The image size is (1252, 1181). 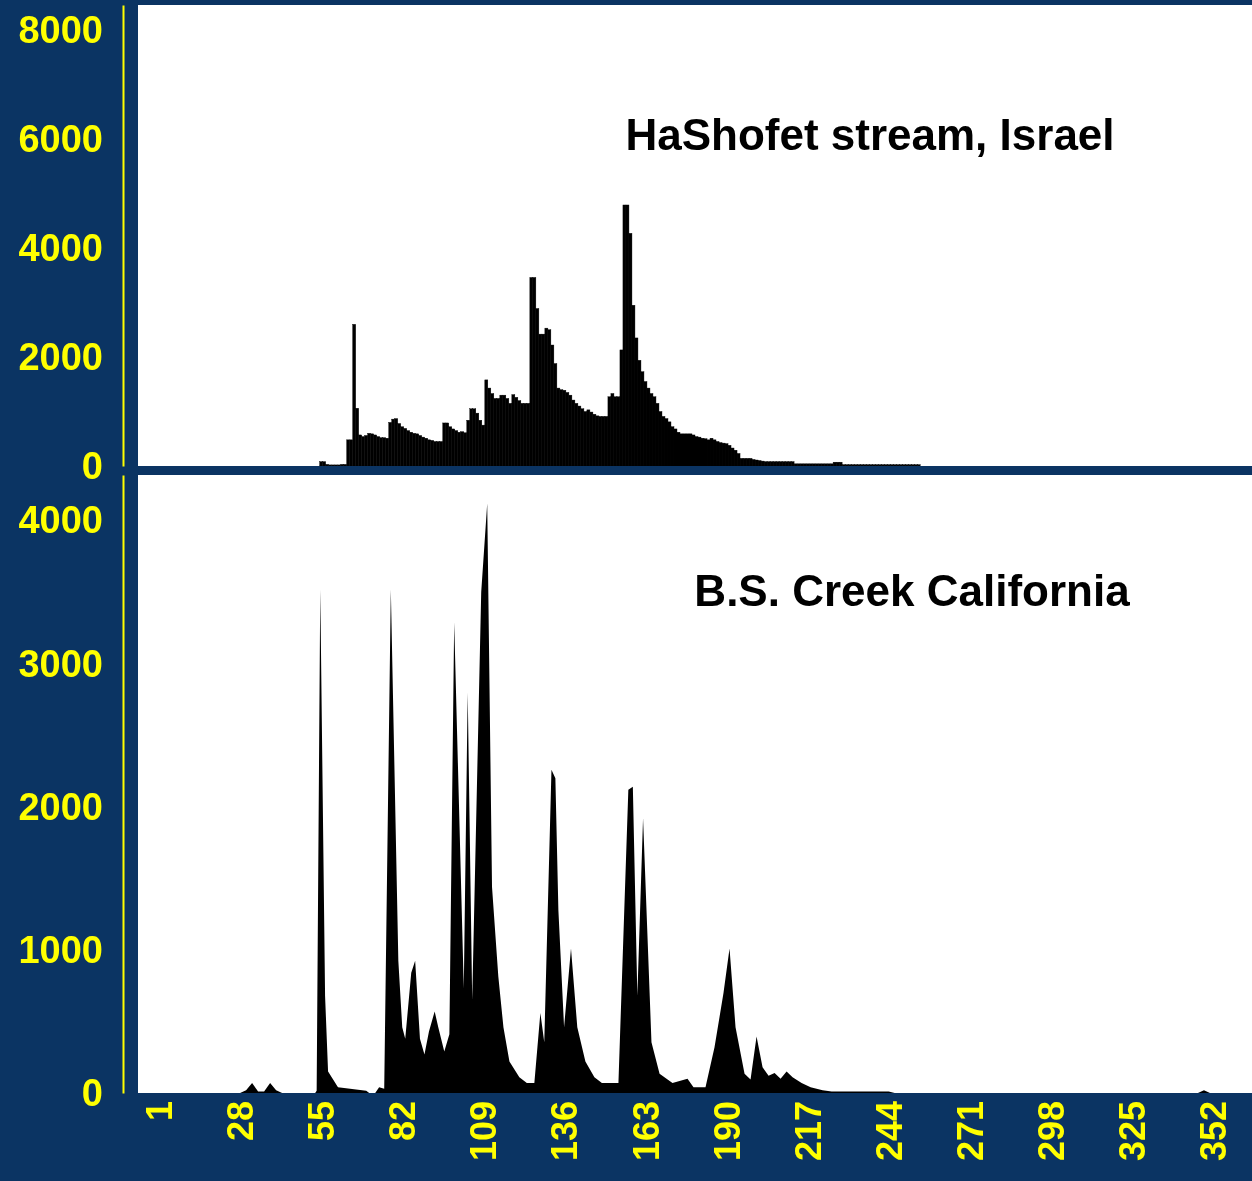 I want to click on x-tick-label: 352, so click(x=1214, y=1131).